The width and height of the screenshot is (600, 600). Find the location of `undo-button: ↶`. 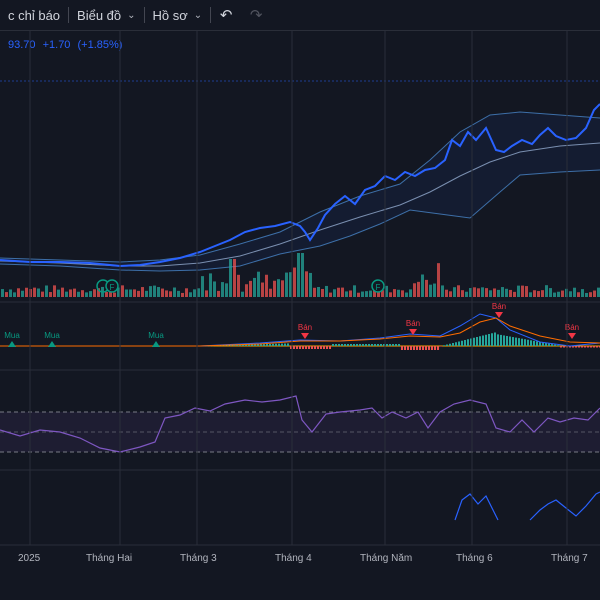

undo-button: ↶ is located at coordinates (226, 15).